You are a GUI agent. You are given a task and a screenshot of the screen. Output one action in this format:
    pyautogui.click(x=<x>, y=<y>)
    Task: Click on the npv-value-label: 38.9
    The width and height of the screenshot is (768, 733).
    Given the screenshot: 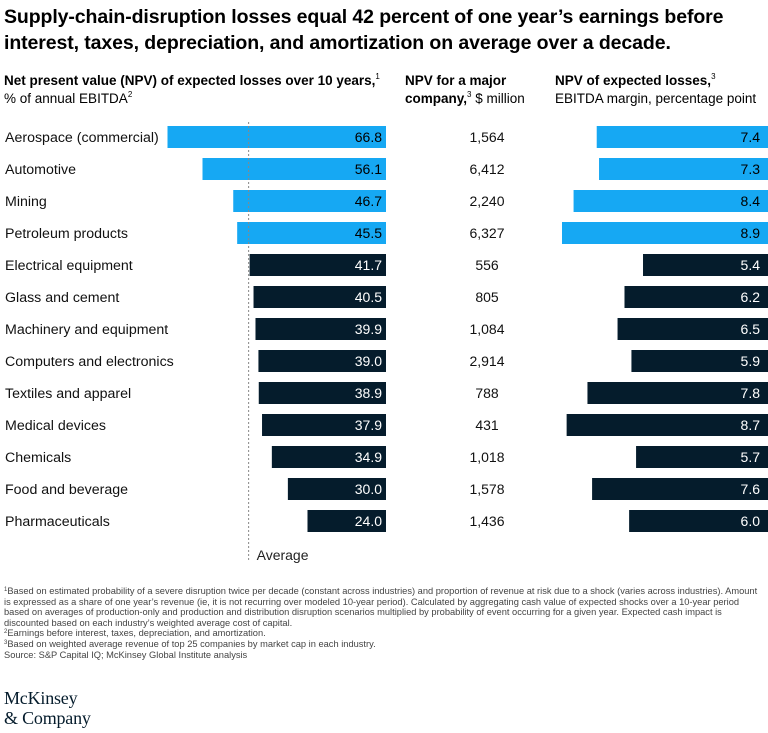 What is the action you would take?
    pyautogui.click(x=368, y=393)
    